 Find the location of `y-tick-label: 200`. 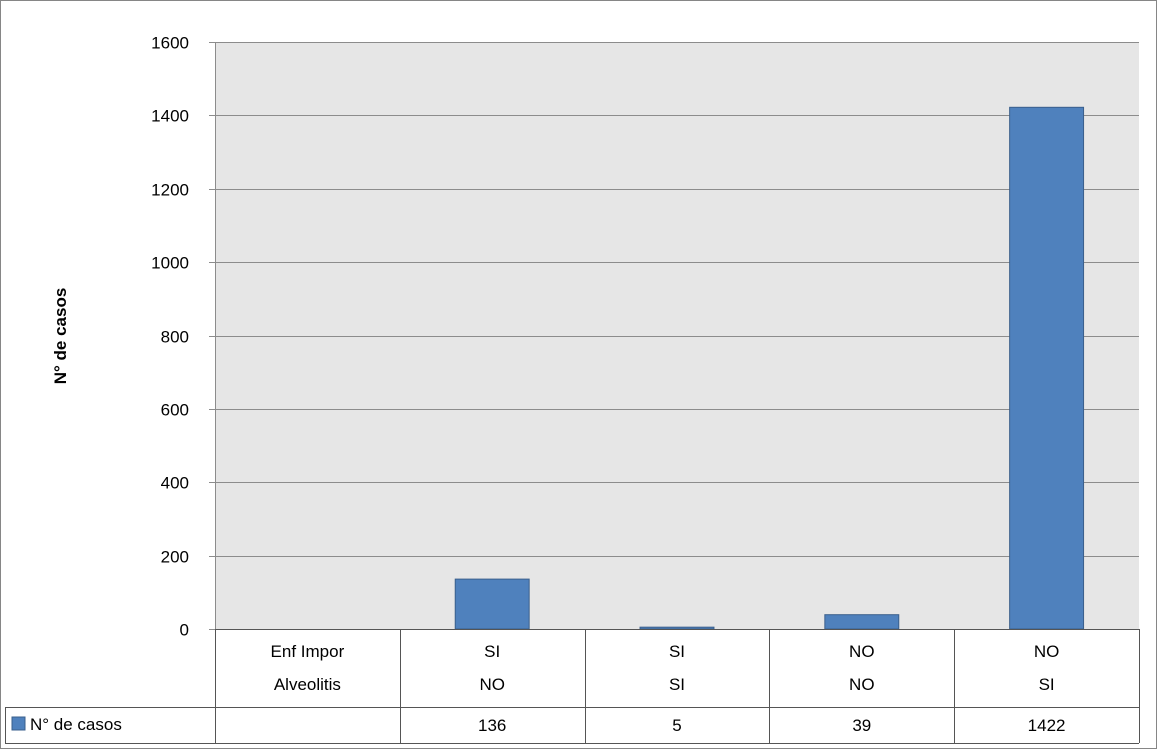

y-tick-label: 200 is located at coordinates (175, 557).